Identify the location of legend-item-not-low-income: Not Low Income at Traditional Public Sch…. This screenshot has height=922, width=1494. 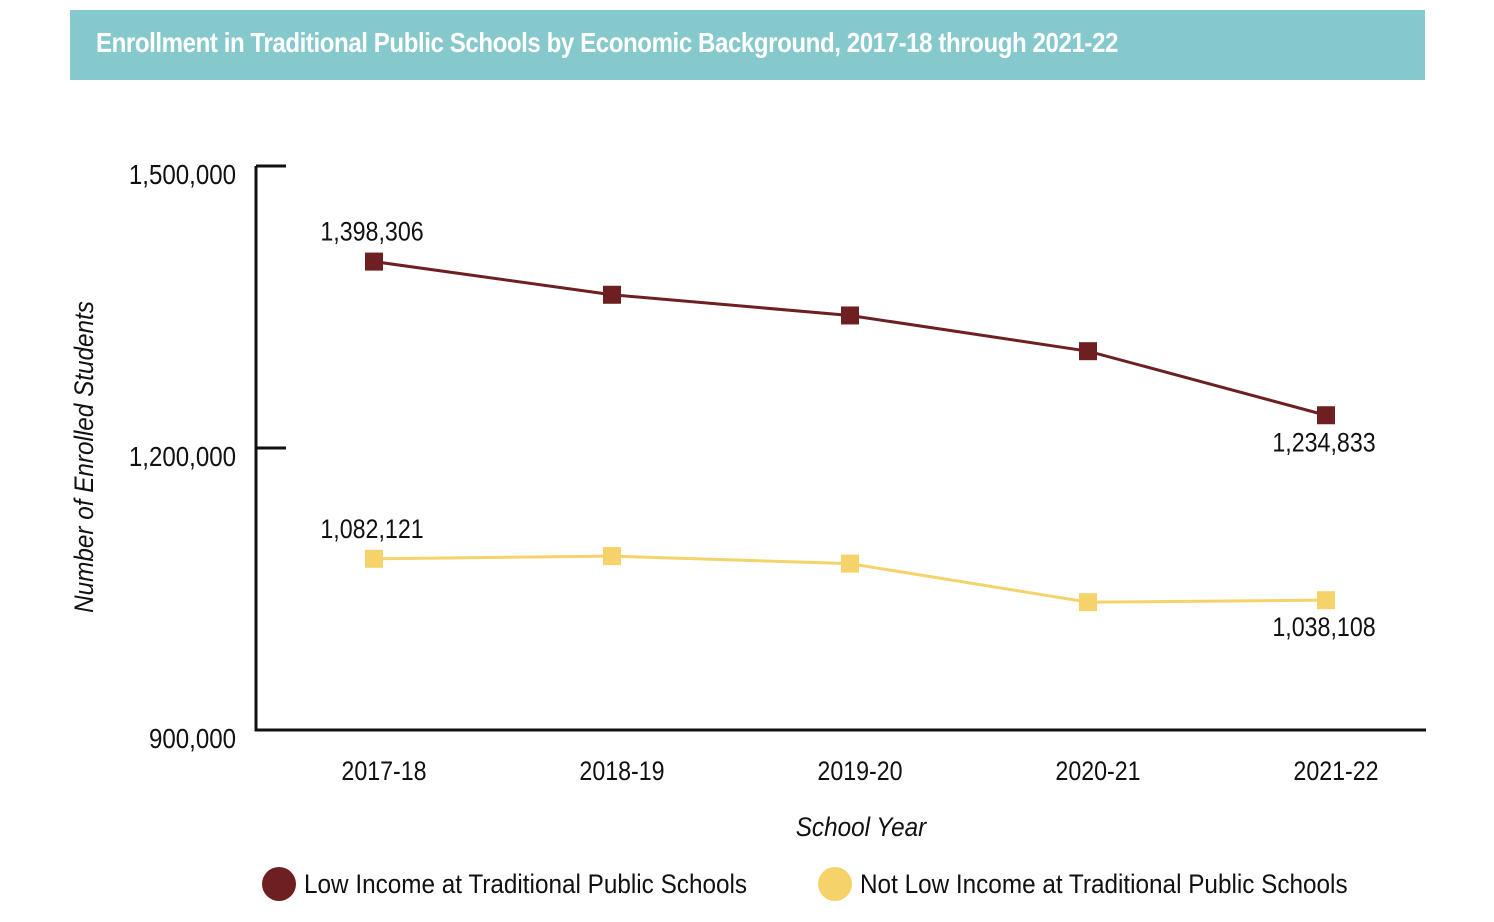
(1095, 884).